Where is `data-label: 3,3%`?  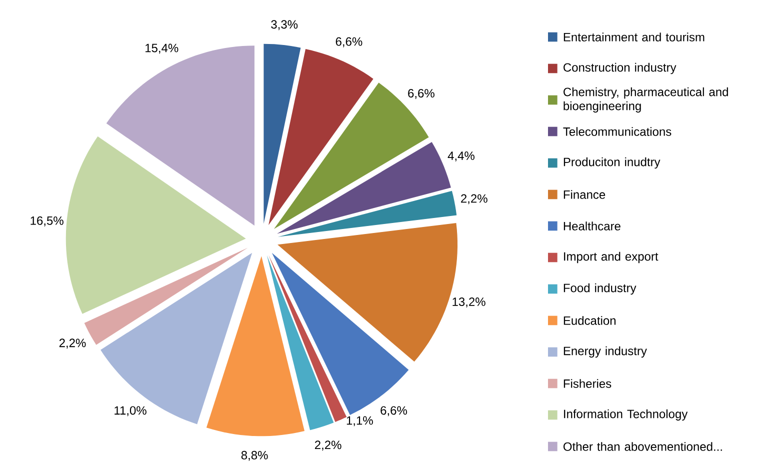 data-label: 3,3% is located at coordinates (284, 25).